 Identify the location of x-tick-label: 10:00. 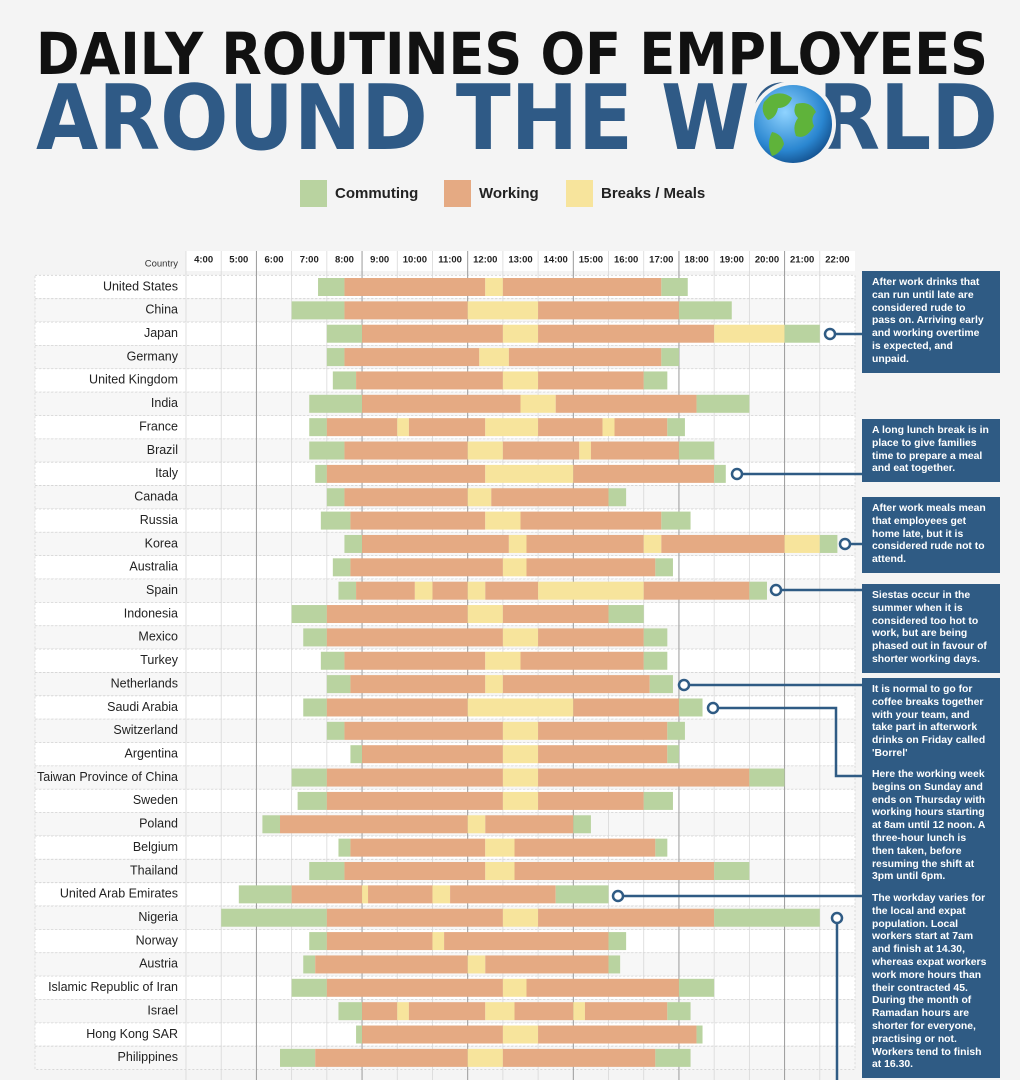
(415, 260).